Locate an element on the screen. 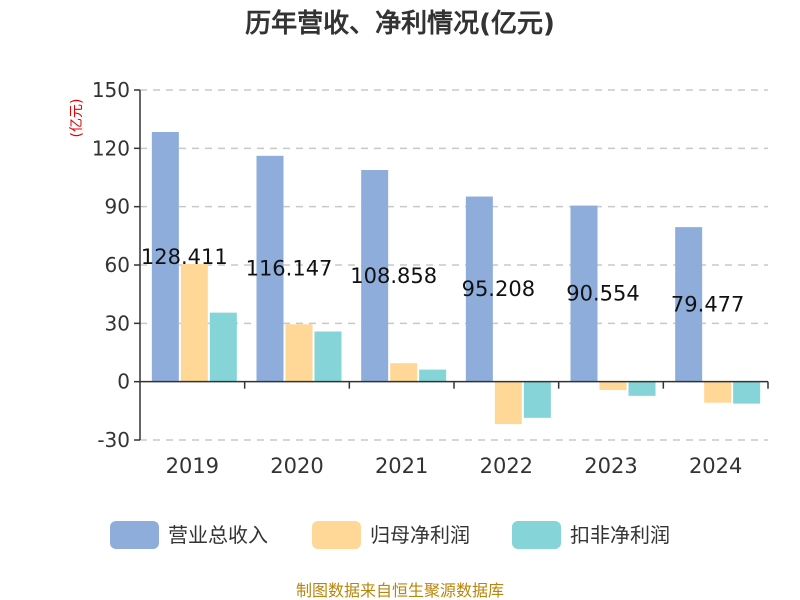 The image size is (800, 600). legend-label: 扣非净利润 is located at coordinates (620, 535).